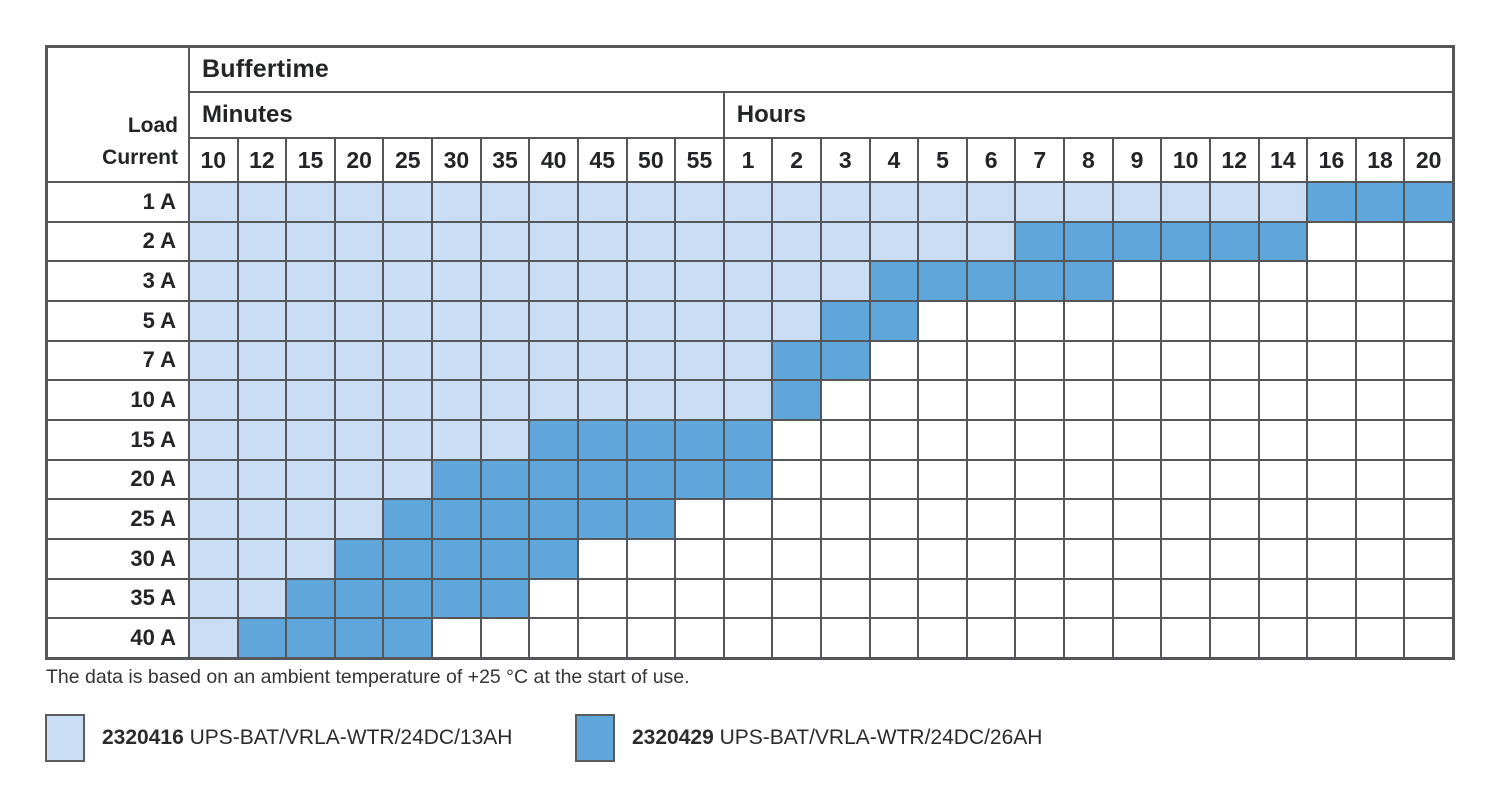 Image resolution: width=1500 pixels, height=805 pixels. What do you see at coordinates (1234, 160) in the screenshot?
I see `col-header-12h: 12` at bounding box center [1234, 160].